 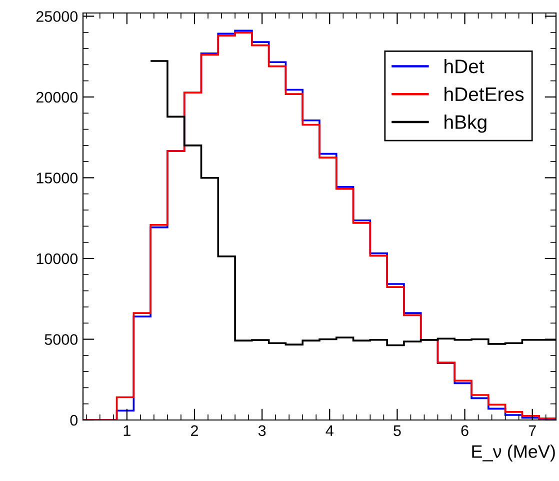 I want to click on y-tick-label: 20000, so click(x=57, y=97).